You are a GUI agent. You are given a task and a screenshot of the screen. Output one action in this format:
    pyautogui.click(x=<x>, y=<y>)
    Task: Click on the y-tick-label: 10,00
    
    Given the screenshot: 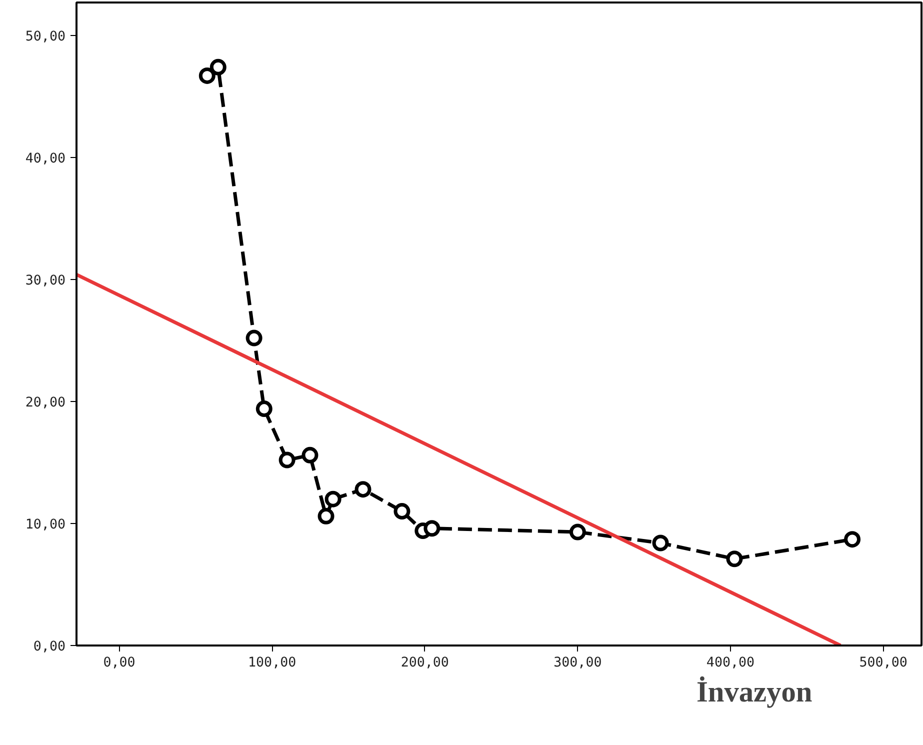 What is the action you would take?
    pyautogui.click(x=45, y=524)
    